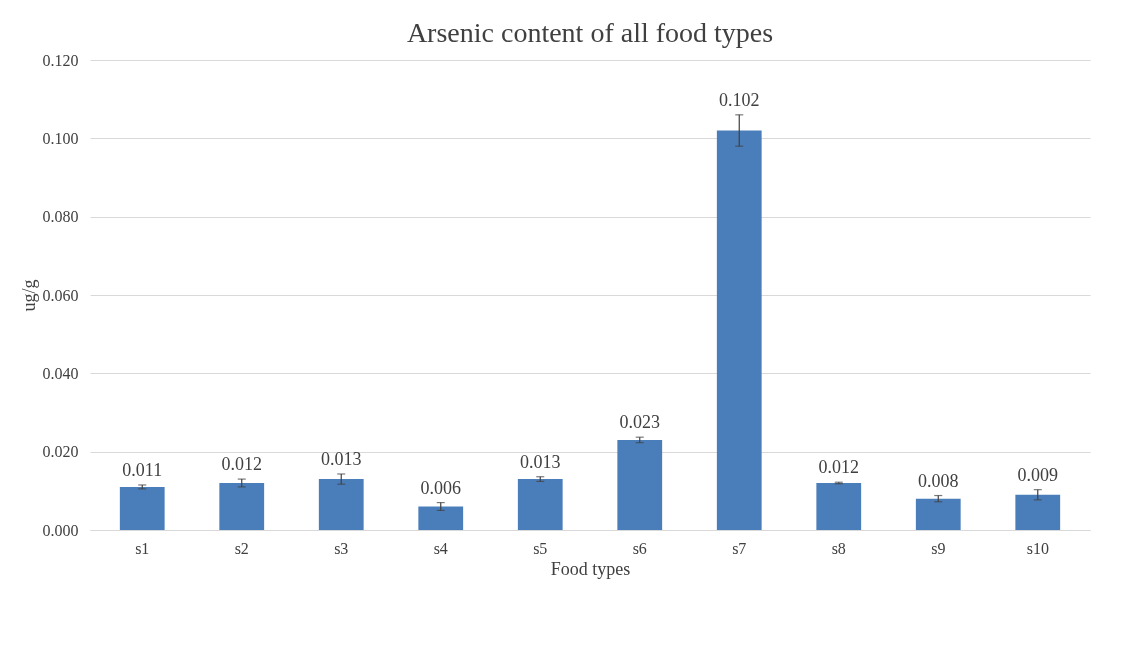 The image size is (1126, 668). Describe the element at coordinates (1037, 548) in the screenshot. I see `x-tick-label: s10` at that location.